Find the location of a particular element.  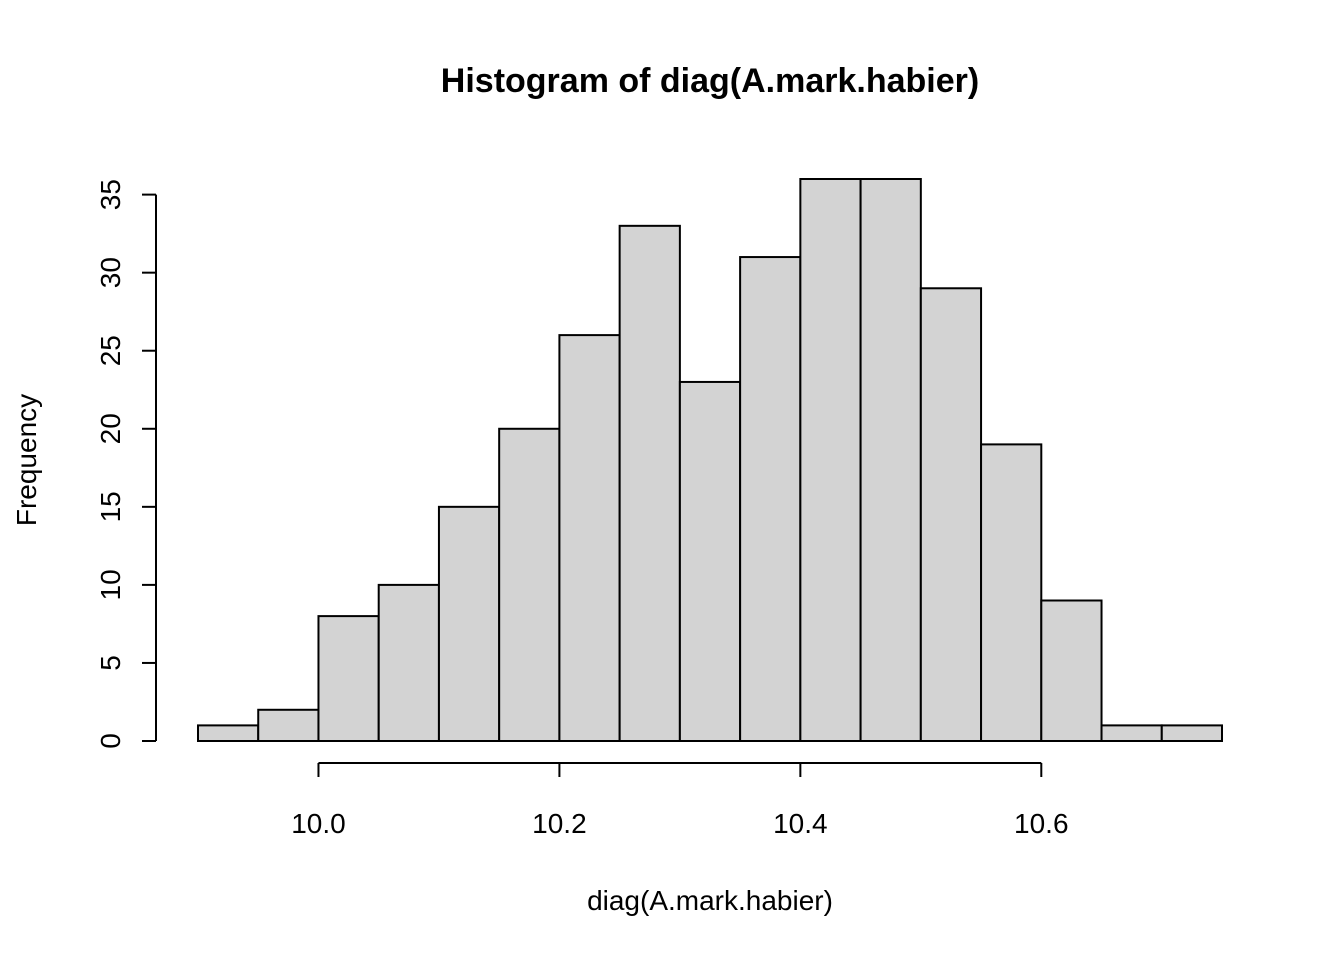

y-tick-label: 5 is located at coordinates (110, 663).